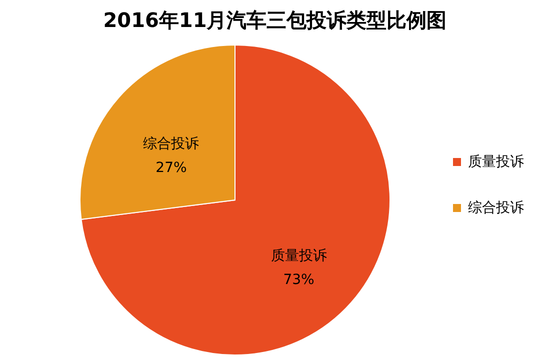 The width and height of the screenshot is (549, 362). What do you see at coordinates (275, 20) in the screenshot?
I see `chart-title: 2016年11月汽车三包投诉类型比例图` at bounding box center [275, 20].